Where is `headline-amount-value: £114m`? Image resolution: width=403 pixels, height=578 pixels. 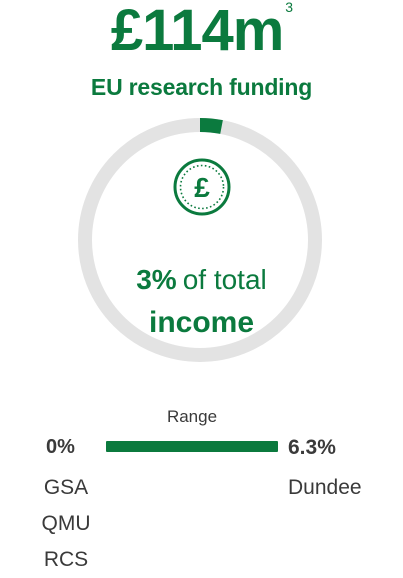 headline-amount-value: £114m is located at coordinates (197, 31).